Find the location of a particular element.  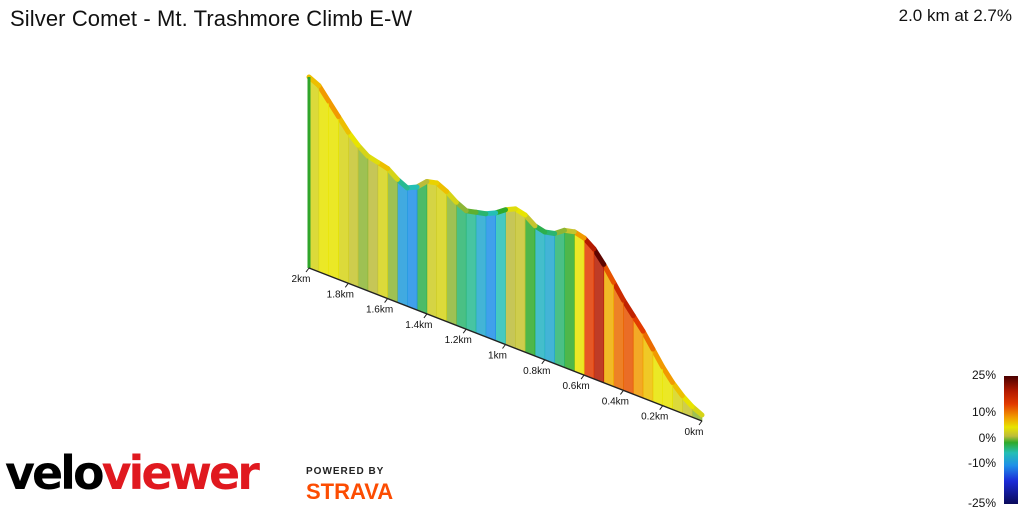

x-tick-label: 0.2km is located at coordinates (654, 417).